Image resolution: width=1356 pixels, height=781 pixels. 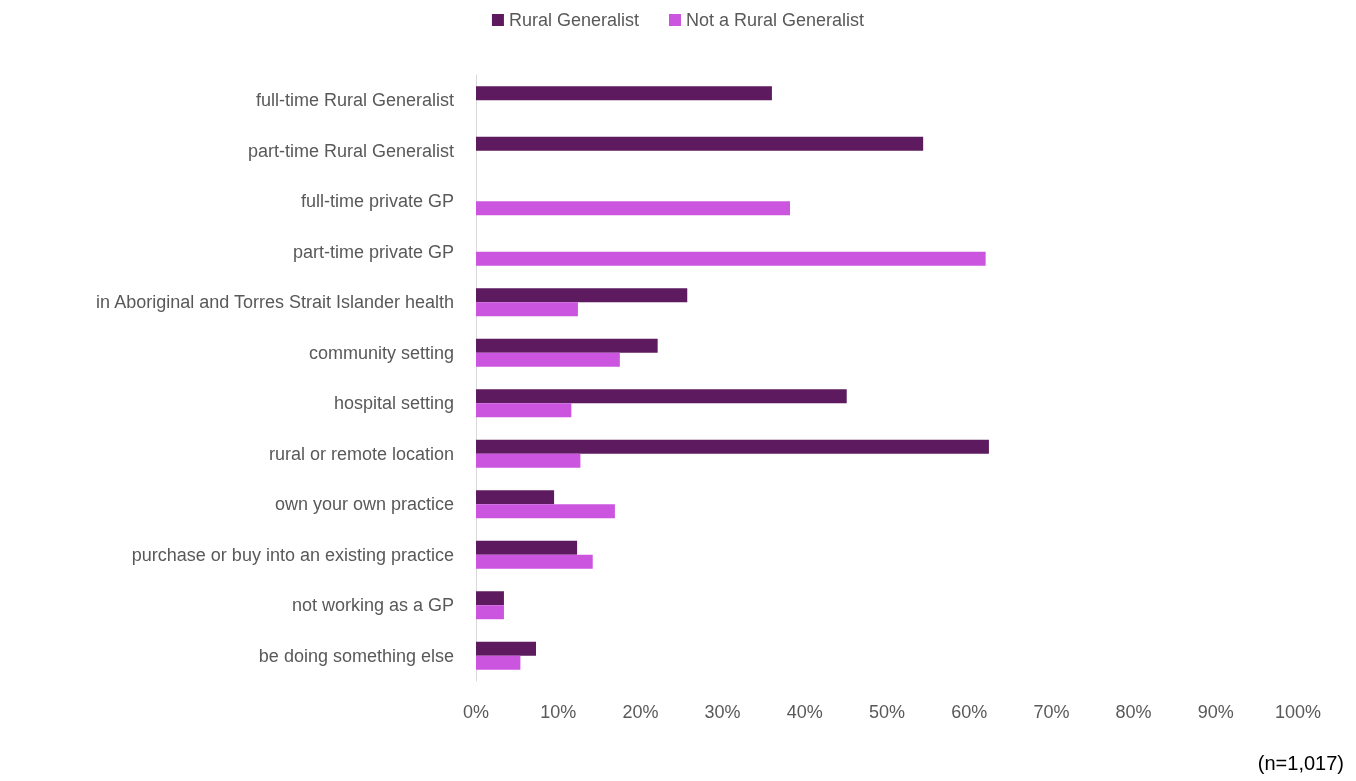 I want to click on x-tick-label: 80%, so click(x=1133, y=712).